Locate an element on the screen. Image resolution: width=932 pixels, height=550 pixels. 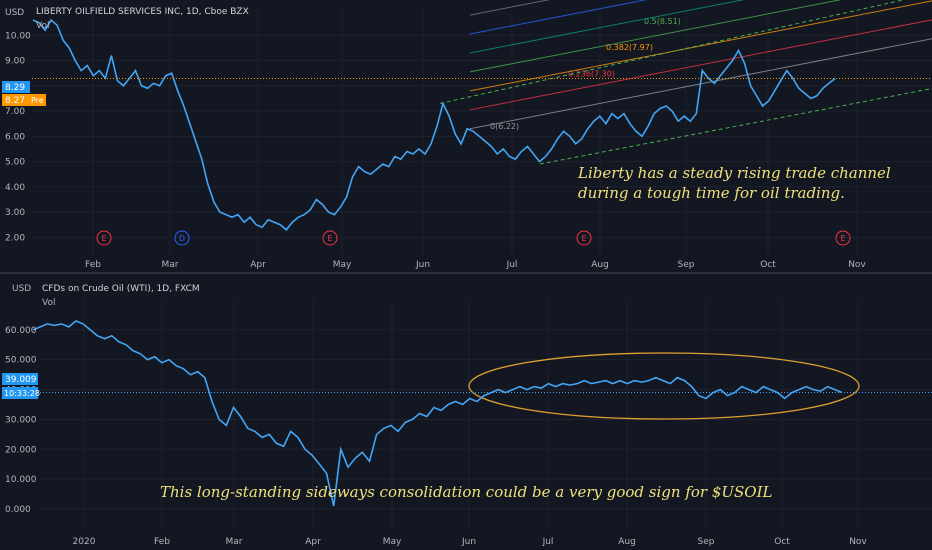
top-x-axis: Feb Mar Apr May Jun Jul Aug Sep Oct Nov is located at coordinates (475, 265).